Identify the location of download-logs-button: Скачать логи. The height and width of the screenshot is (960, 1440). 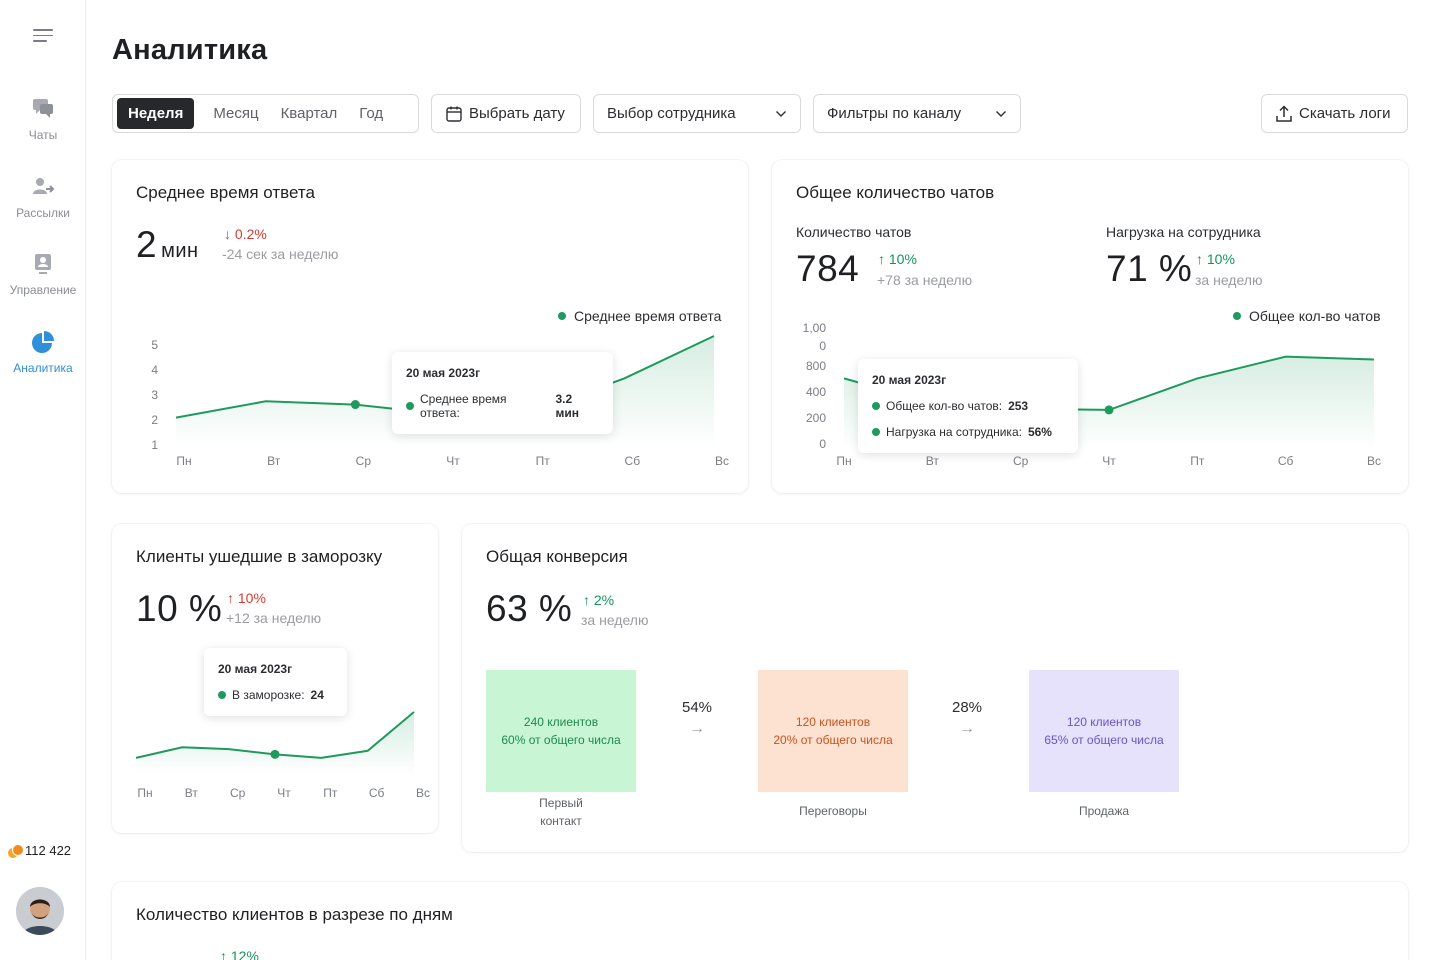
(1334, 113).